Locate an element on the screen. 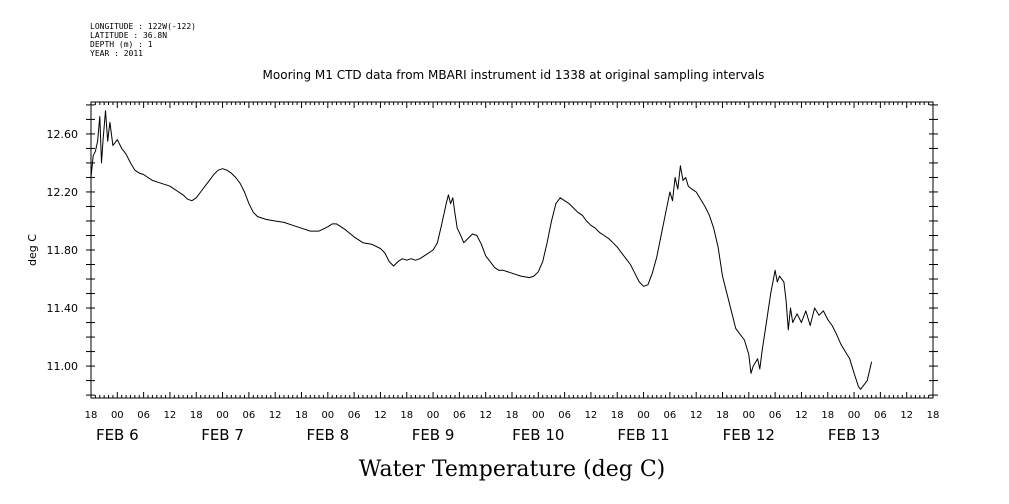 This screenshot has height=504, width=1009. x-day-label: FEB 6 is located at coordinates (117, 435).